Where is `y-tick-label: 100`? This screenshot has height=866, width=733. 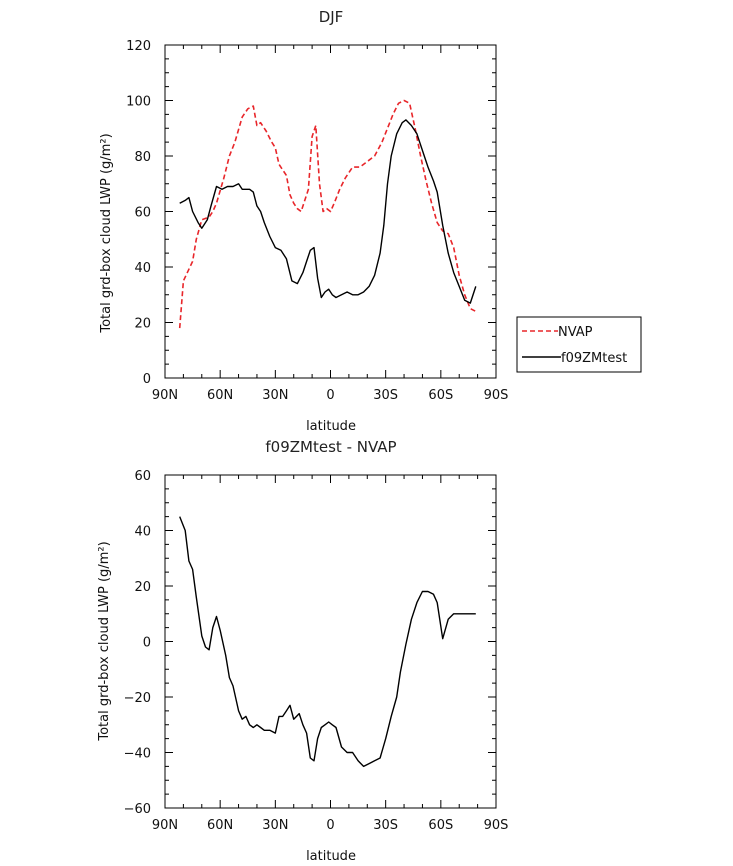
y-tick-label: 100 is located at coordinates (138, 102).